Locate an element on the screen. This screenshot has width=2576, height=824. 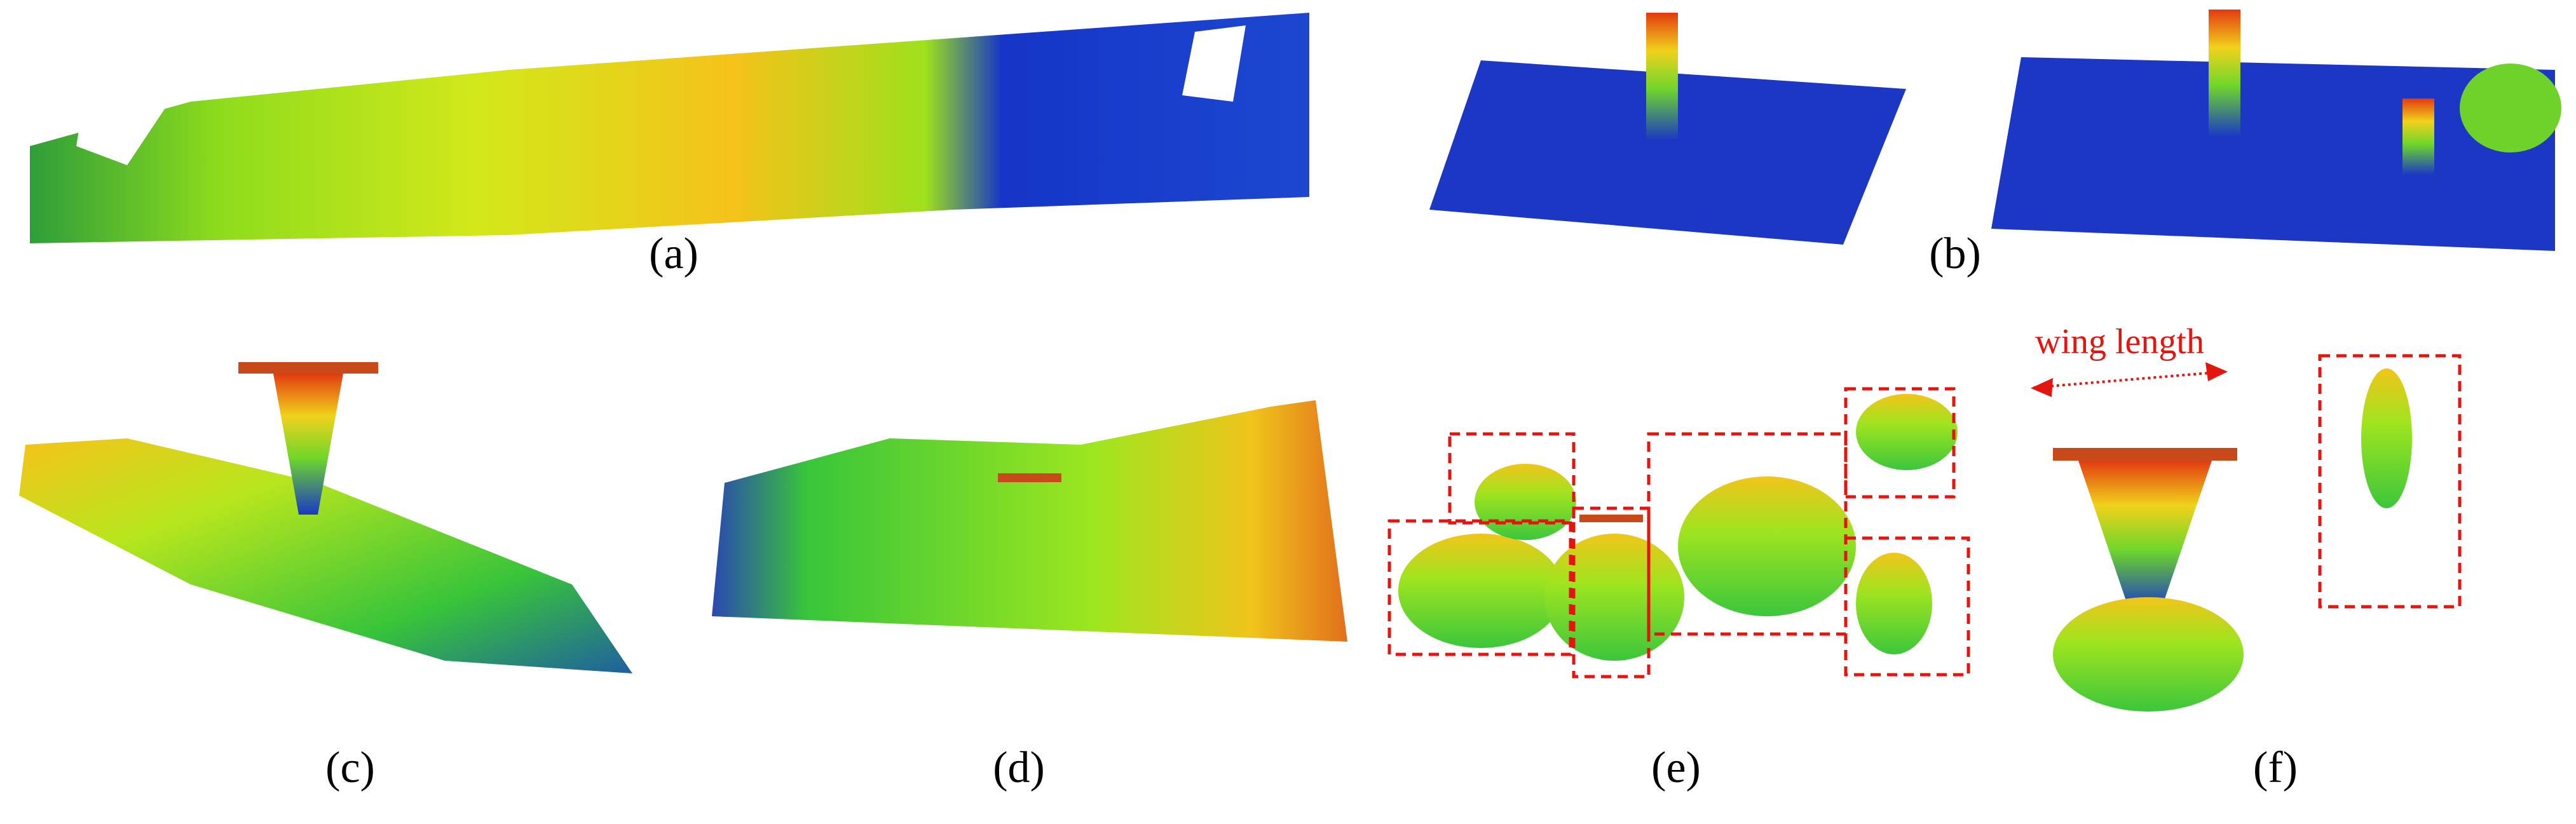
points is located at coordinates (2386, 438).